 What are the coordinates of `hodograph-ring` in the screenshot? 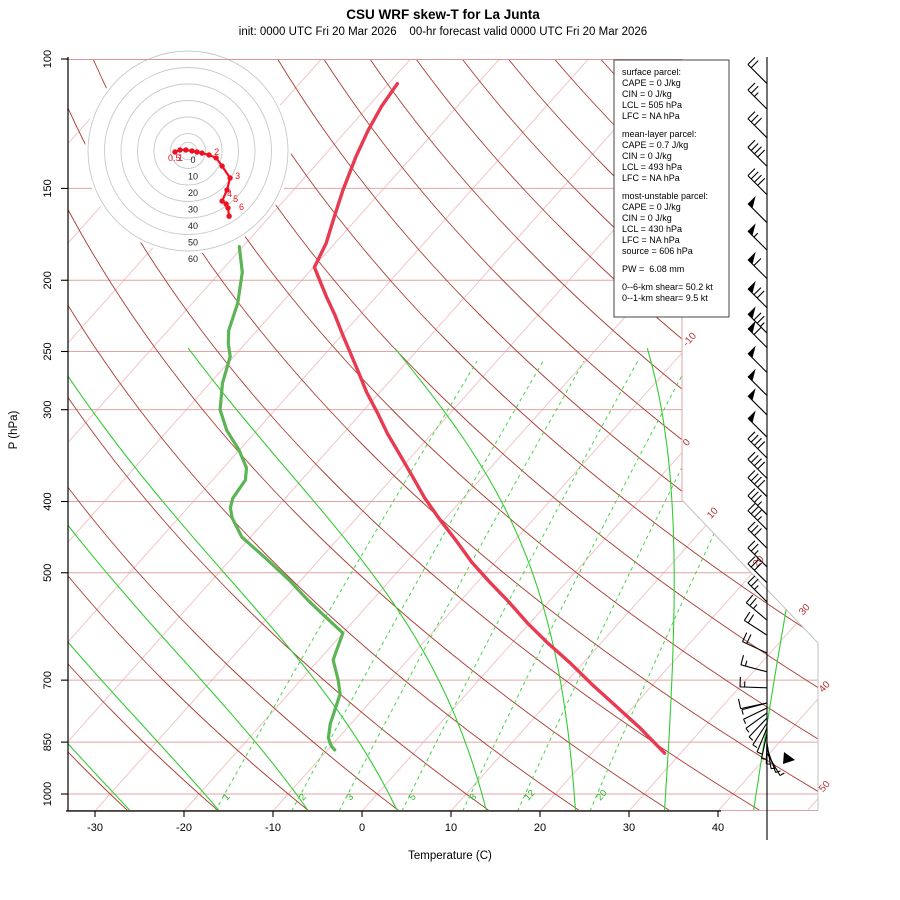 It's located at (188, 151).